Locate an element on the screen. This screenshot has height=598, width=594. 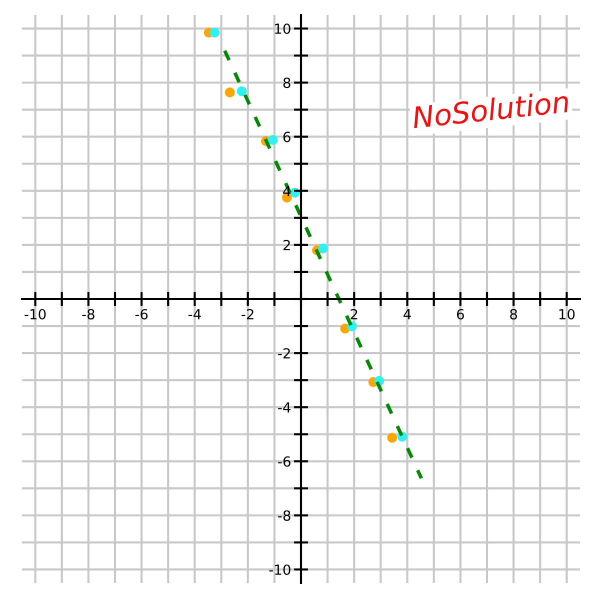
x-tick-label: -10 is located at coordinates (35, 314).